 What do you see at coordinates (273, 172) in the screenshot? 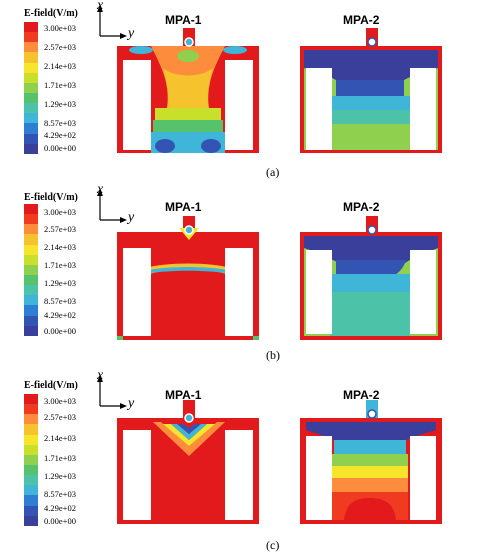
I see `caption-a: (a)` at bounding box center [273, 172].